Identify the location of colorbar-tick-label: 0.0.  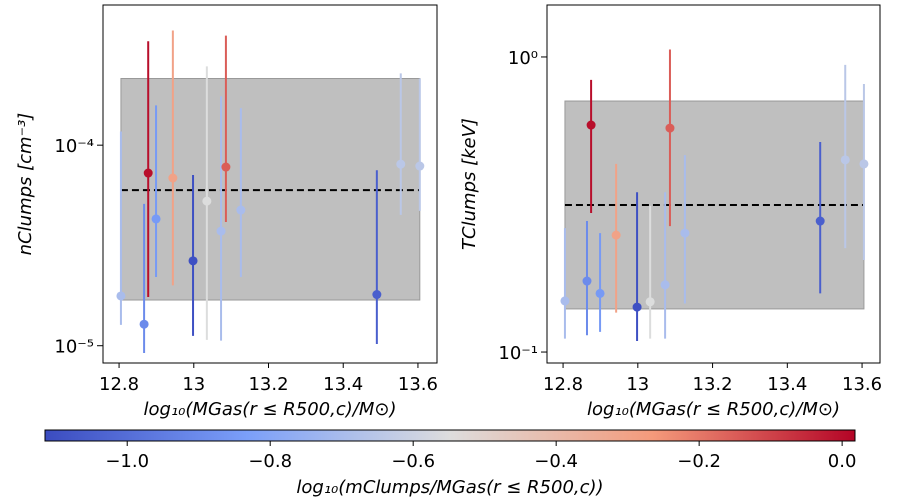
(842, 461).